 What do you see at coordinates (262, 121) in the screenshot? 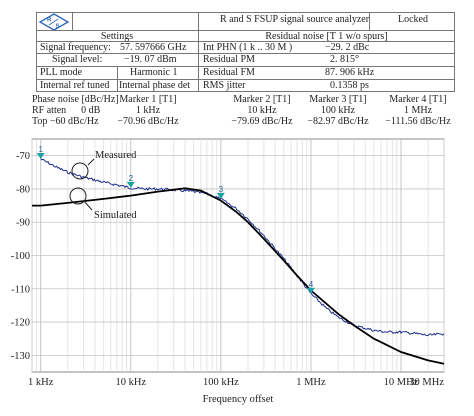
I see `marker-2-value: −79.69 dBc/Hz` at bounding box center [262, 121].